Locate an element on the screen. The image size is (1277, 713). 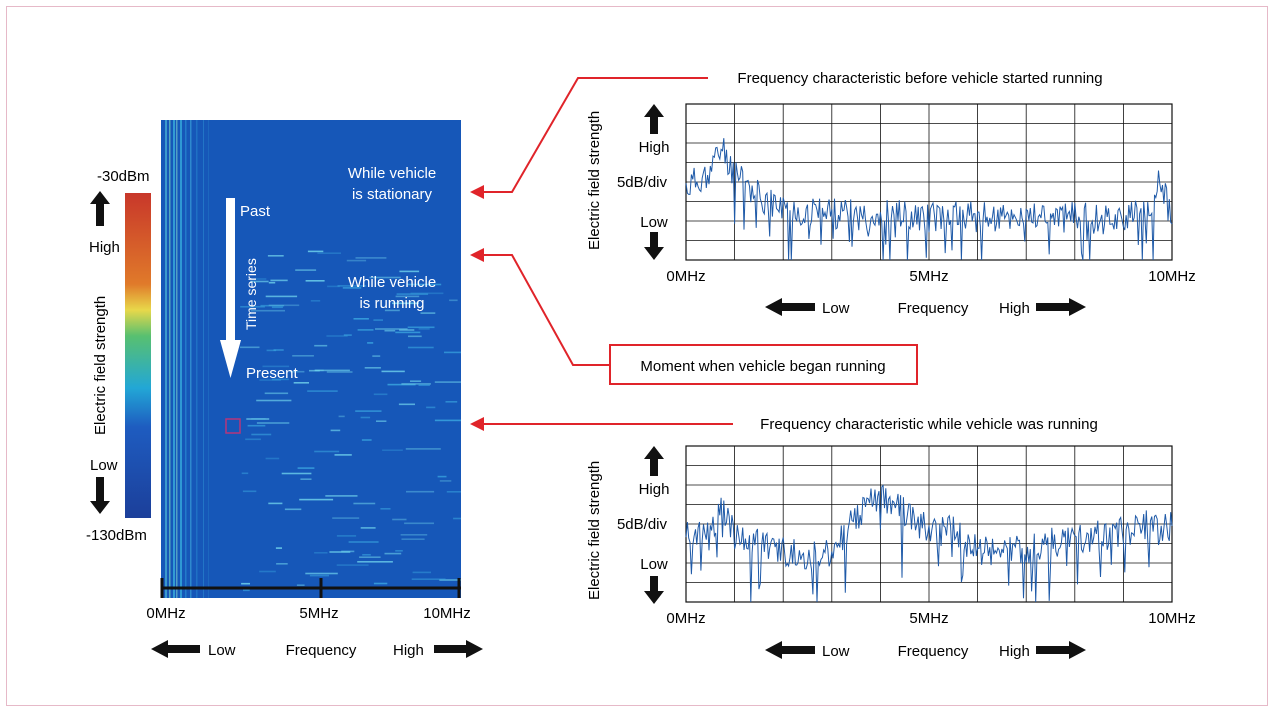
chart2-series-line is located at coordinates (929, 543).